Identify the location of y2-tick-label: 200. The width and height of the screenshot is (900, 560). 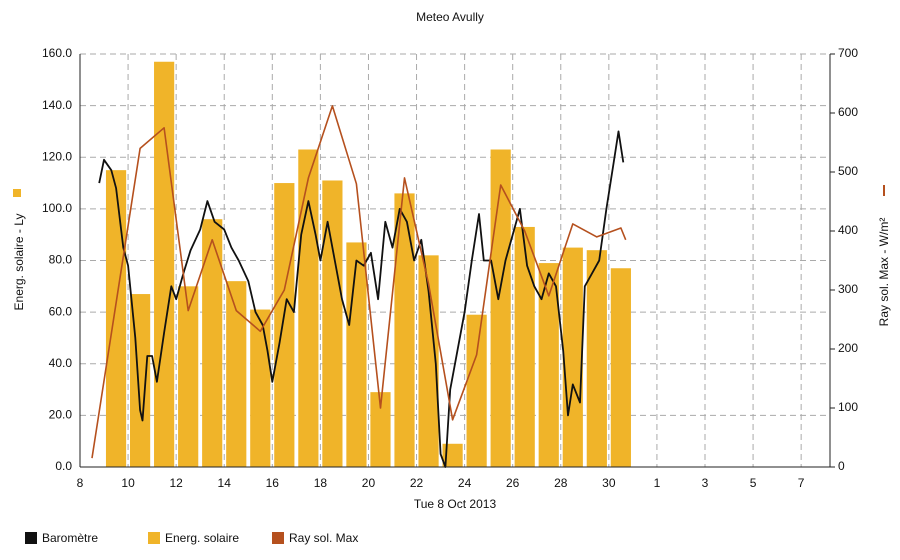
(848, 348).